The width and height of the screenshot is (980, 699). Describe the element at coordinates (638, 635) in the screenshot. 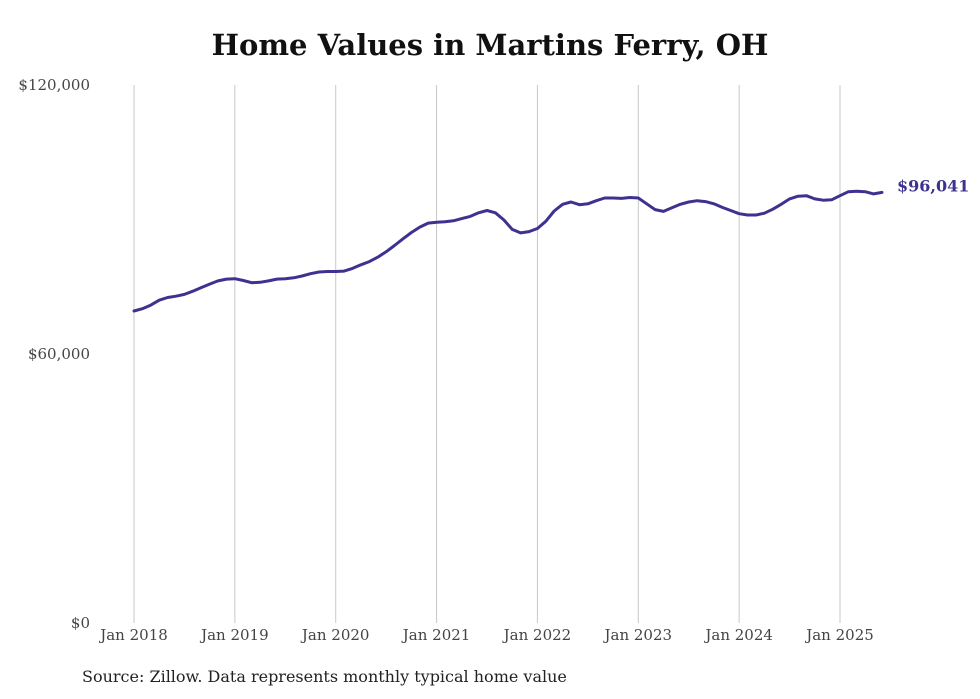

I see `x-tick-label: Jan 2023` at that location.